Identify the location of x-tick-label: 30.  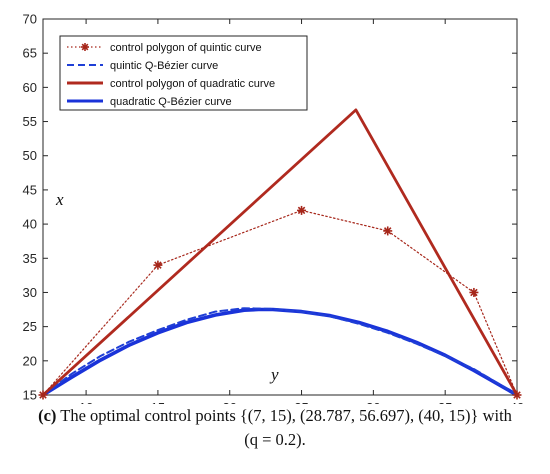
(373, 402).